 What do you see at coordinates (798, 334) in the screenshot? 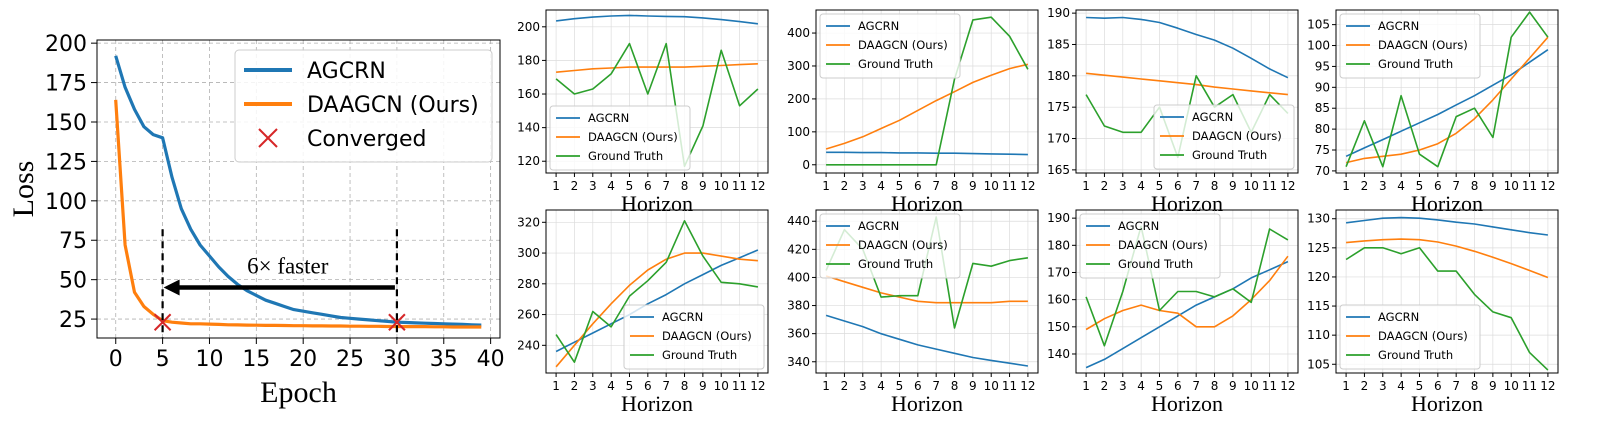
I see `y-tick-label: 360` at bounding box center [798, 334].